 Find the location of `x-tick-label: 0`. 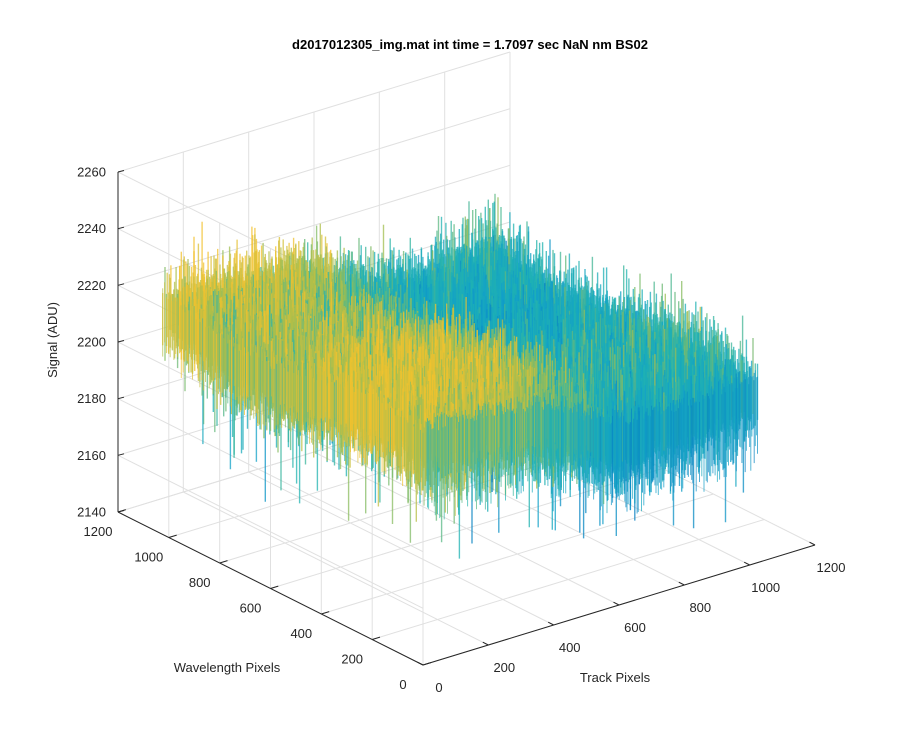

x-tick-label: 0 is located at coordinates (438, 687).